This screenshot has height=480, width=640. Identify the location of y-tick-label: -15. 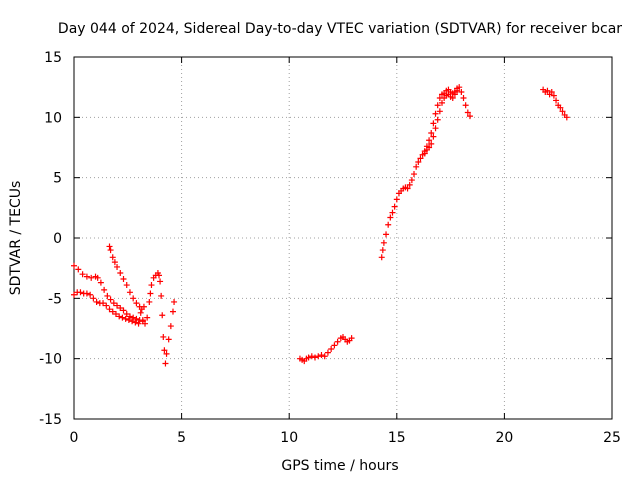
(50, 420).